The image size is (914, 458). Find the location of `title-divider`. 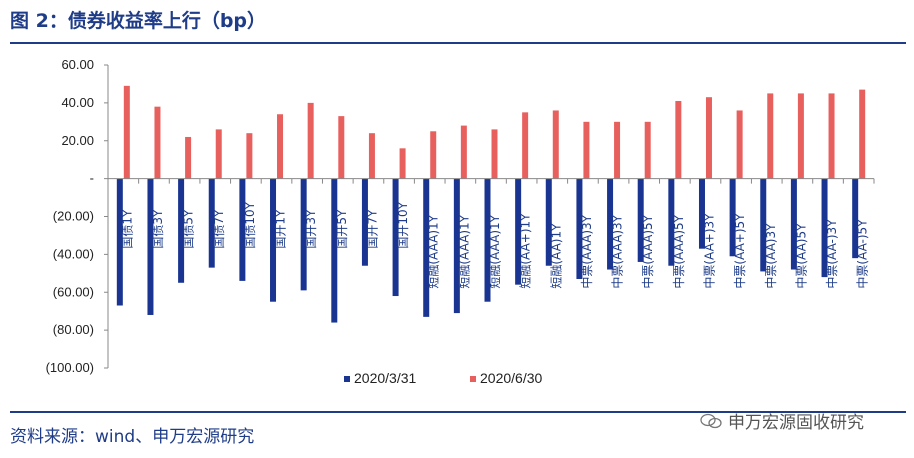

title-divider is located at coordinates (458, 43).